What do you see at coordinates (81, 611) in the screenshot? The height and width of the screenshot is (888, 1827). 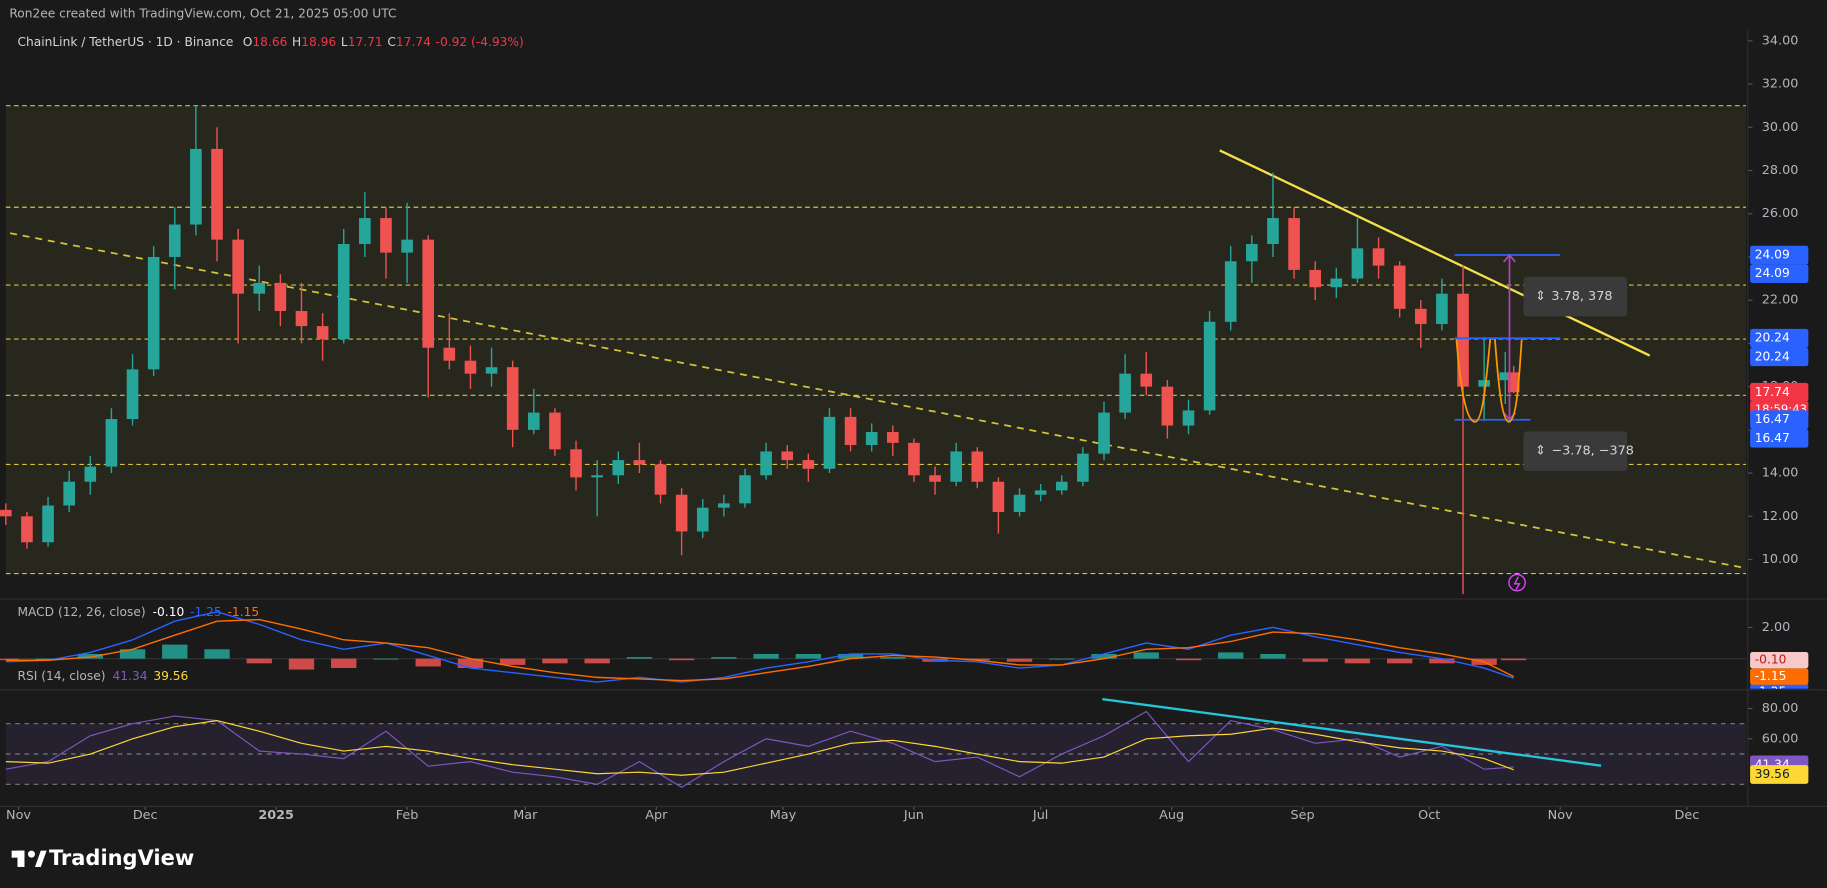 I see `macd-title: MACD (12, 26, close)` at bounding box center [81, 611].